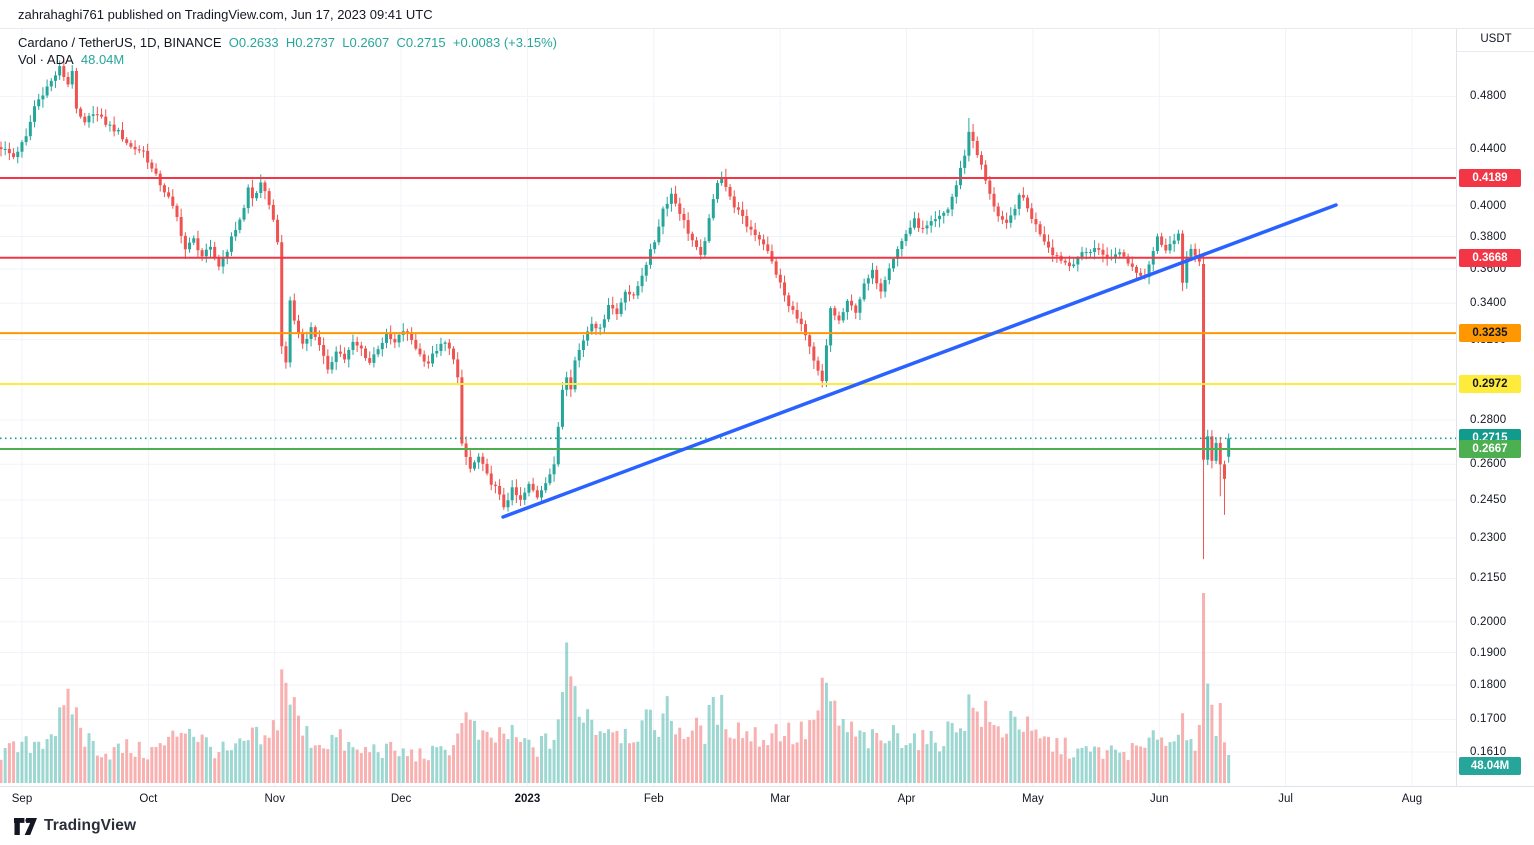 The width and height of the screenshot is (1534, 845). Describe the element at coordinates (1490, 257) in the screenshot. I see `price-level-badge: 0.3668` at that location.